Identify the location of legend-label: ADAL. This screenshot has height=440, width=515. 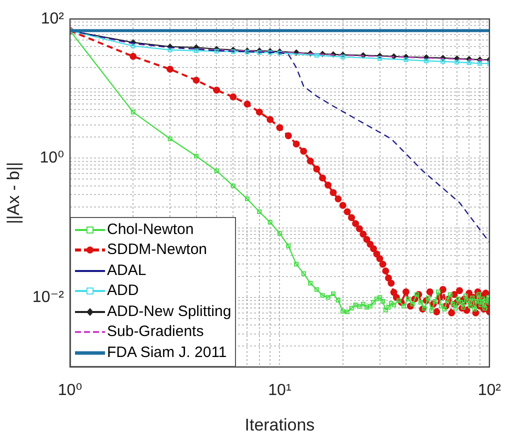
(126, 270).